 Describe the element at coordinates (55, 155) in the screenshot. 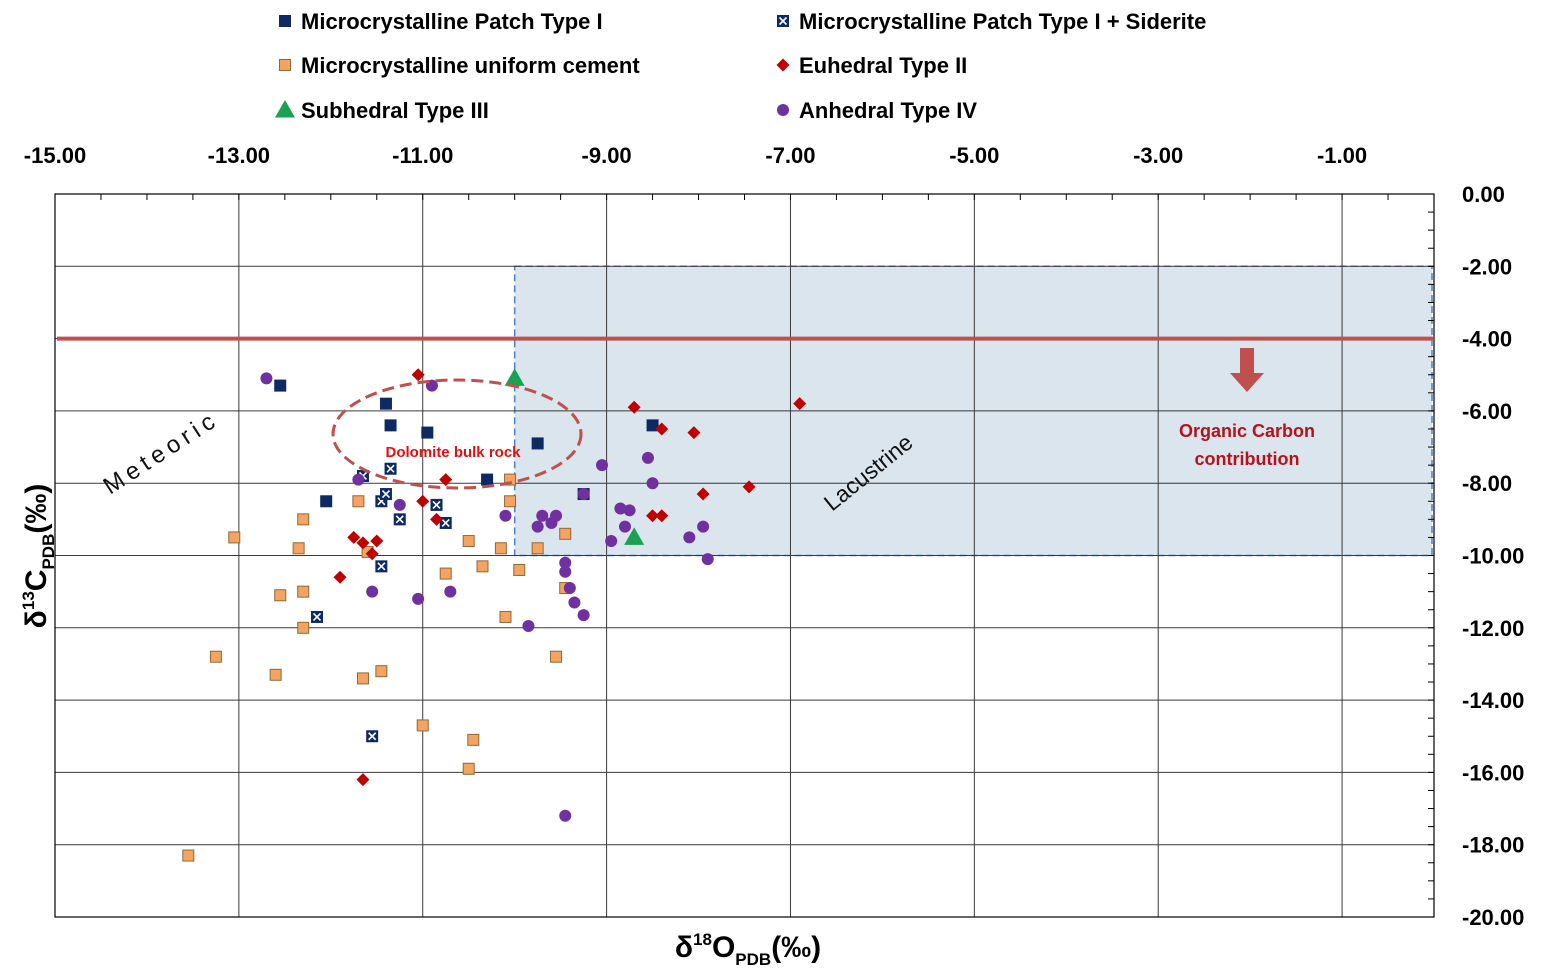

I see `x-tick-label: -15.00` at that location.